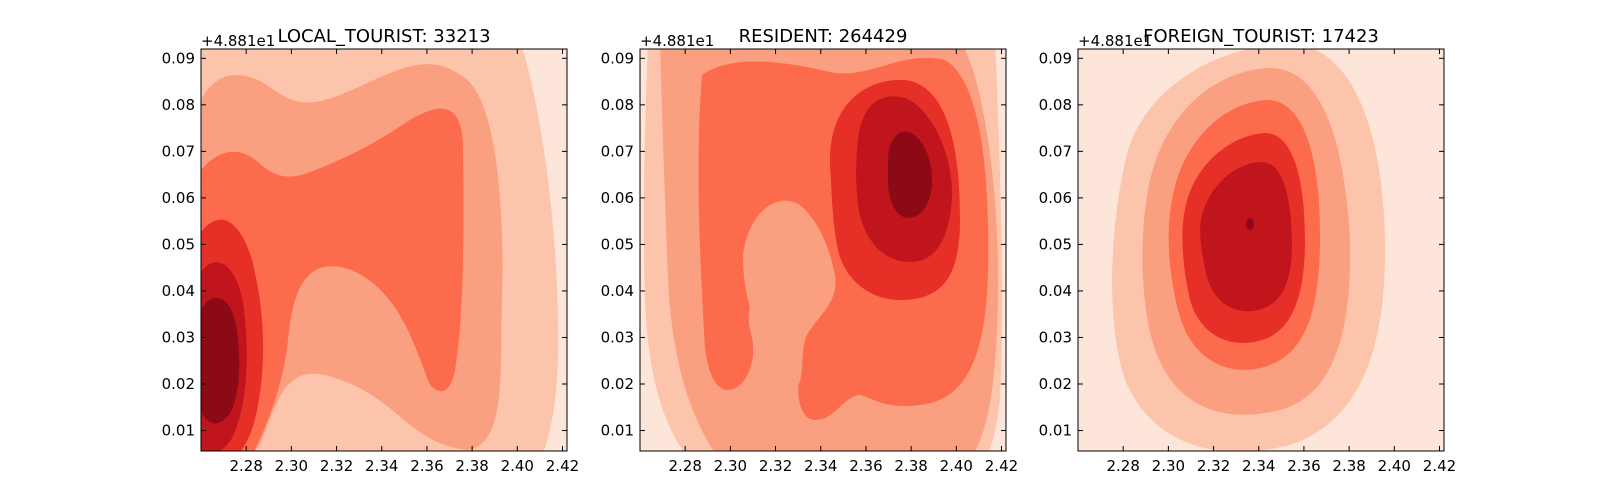 This screenshot has height=500, width=1600. What do you see at coordinates (823, 36) in the screenshot?
I see `chart-title: RESIDENT: 264429` at bounding box center [823, 36].